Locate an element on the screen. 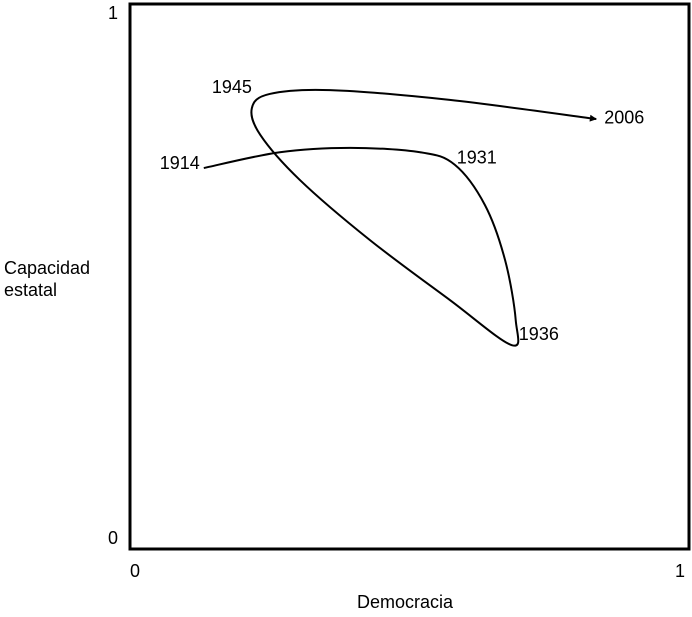 The width and height of the screenshot is (692, 617). point-label: 1914 is located at coordinates (180, 163).